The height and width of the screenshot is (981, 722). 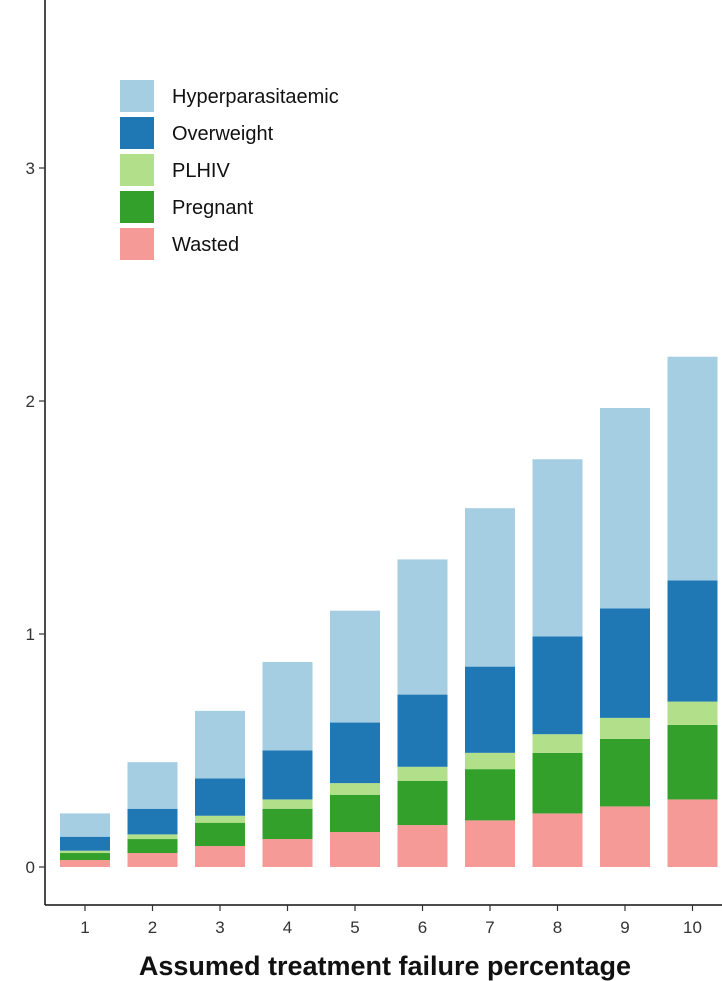 I want to click on x-tick-label: 9, so click(x=624, y=927).